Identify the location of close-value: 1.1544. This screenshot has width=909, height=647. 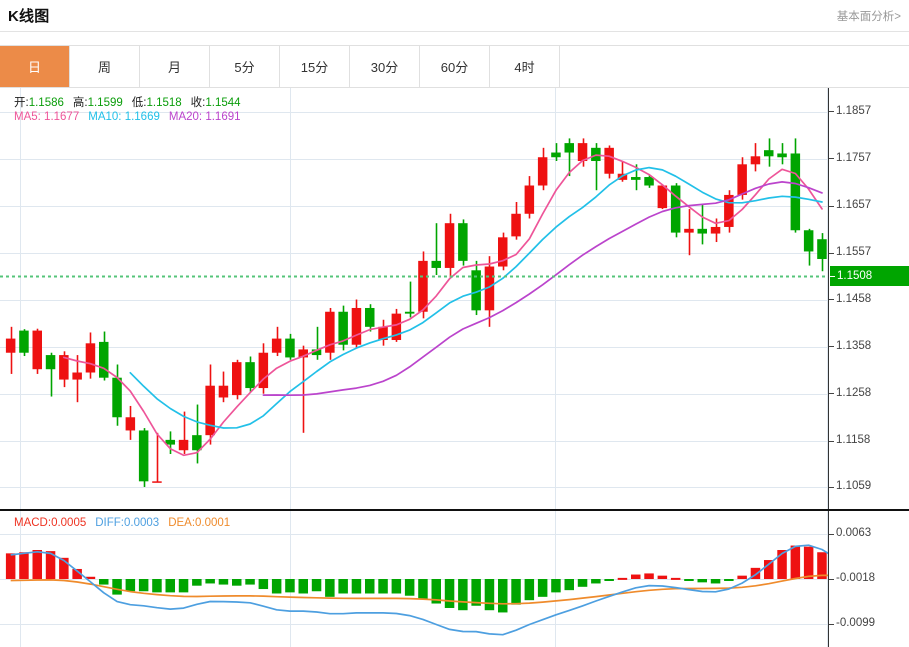
(223, 103).